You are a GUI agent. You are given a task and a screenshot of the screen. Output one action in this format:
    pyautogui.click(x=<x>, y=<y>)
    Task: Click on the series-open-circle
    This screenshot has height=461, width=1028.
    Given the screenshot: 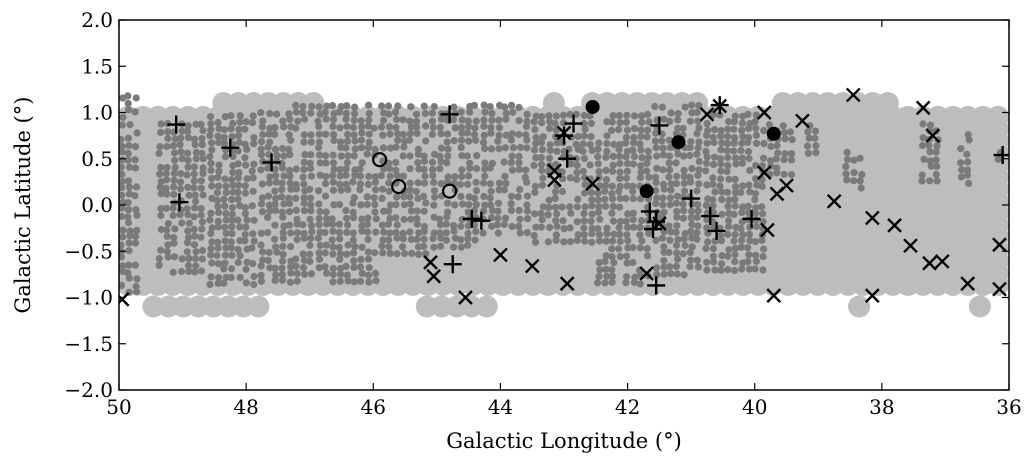 What is the action you would take?
    pyautogui.click(x=415, y=175)
    